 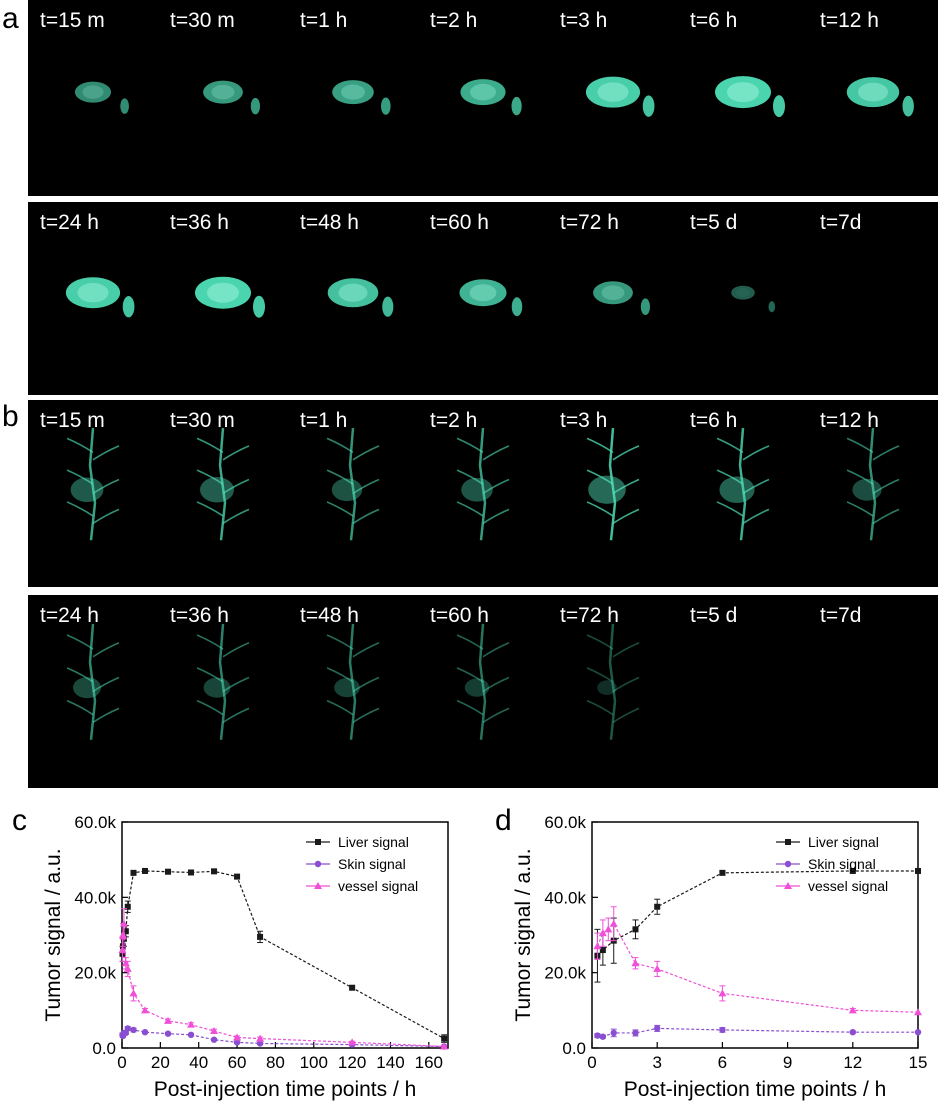 I want to click on x-tick-label: 60, so click(x=237, y=1062).